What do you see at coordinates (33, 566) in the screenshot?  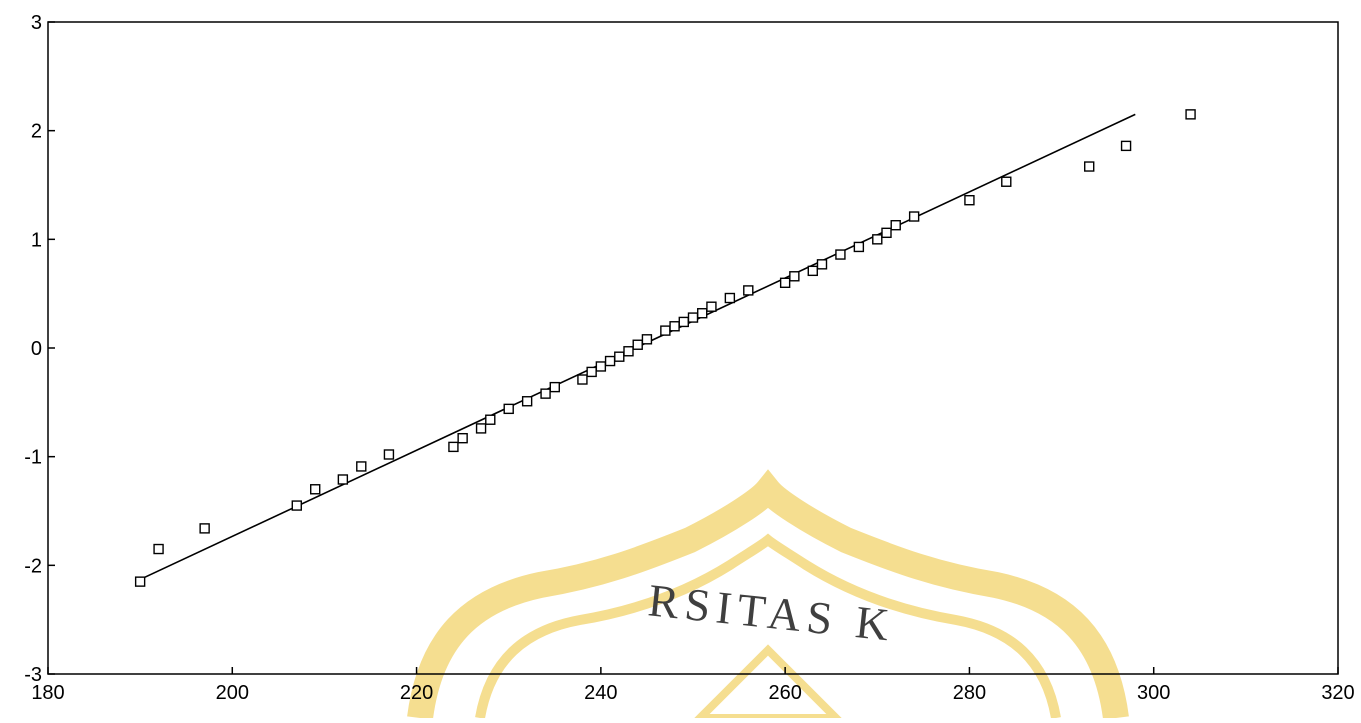 I see `y-tick-label: -2` at bounding box center [33, 566].